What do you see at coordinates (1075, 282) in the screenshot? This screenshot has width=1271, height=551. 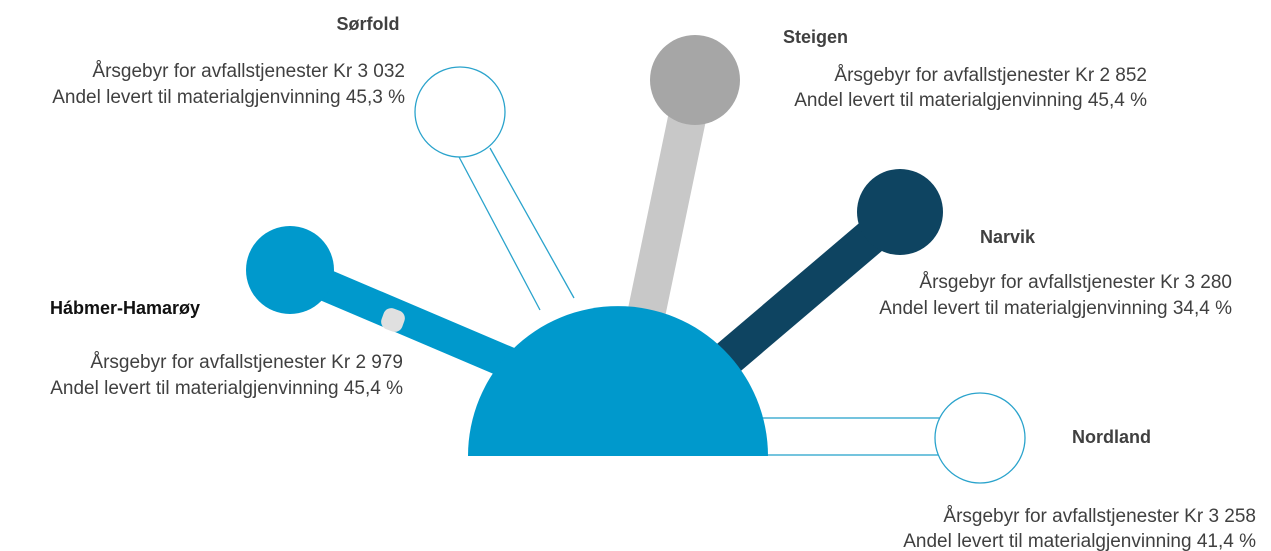 I see `fee: Årsgebyr for avfallstjenester Kr 3 280` at bounding box center [1075, 282].